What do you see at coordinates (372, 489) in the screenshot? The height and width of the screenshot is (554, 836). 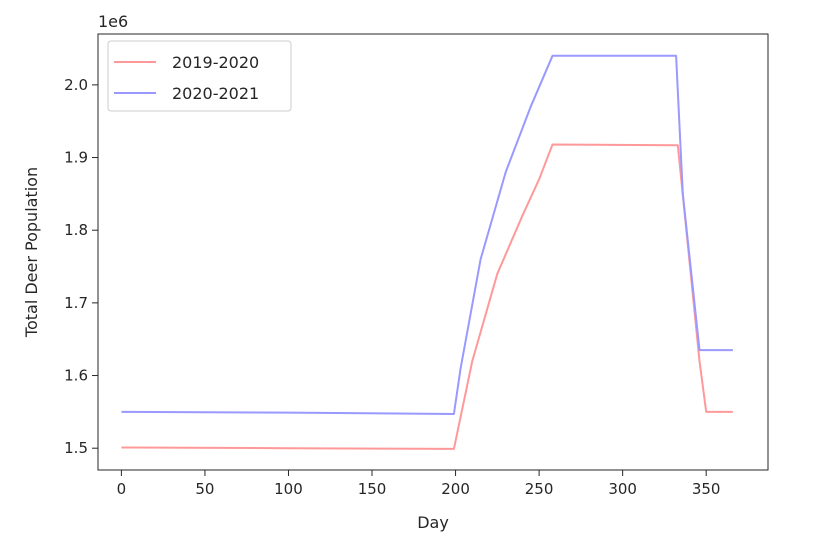 I see `x-tick-label: 150` at bounding box center [372, 489].